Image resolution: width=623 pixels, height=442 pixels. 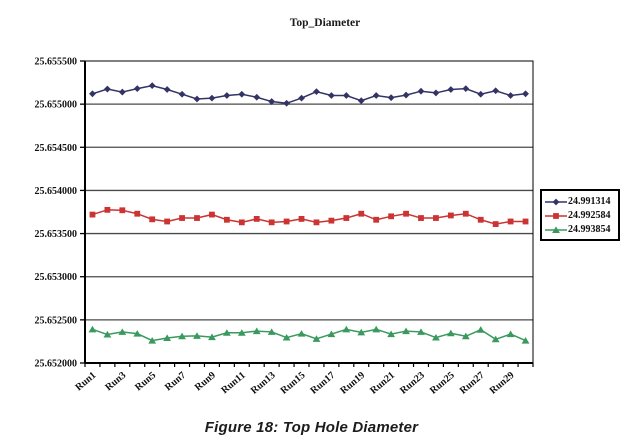 What do you see at coordinates (382, 383) in the screenshot?
I see `x-tick-label: Run21` at bounding box center [382, 383].